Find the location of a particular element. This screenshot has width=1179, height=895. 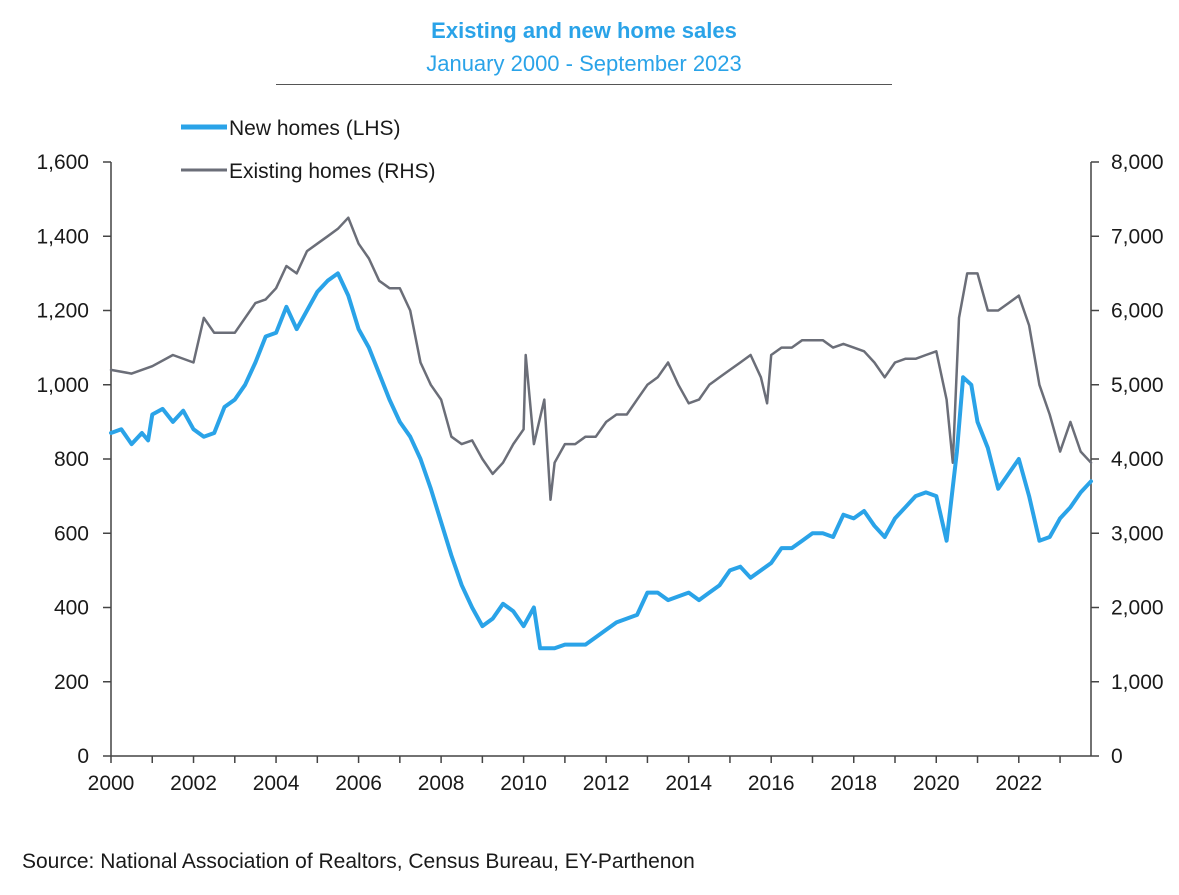

right-y-tick-label: 4,000 is located at coordinates (1137, 459).